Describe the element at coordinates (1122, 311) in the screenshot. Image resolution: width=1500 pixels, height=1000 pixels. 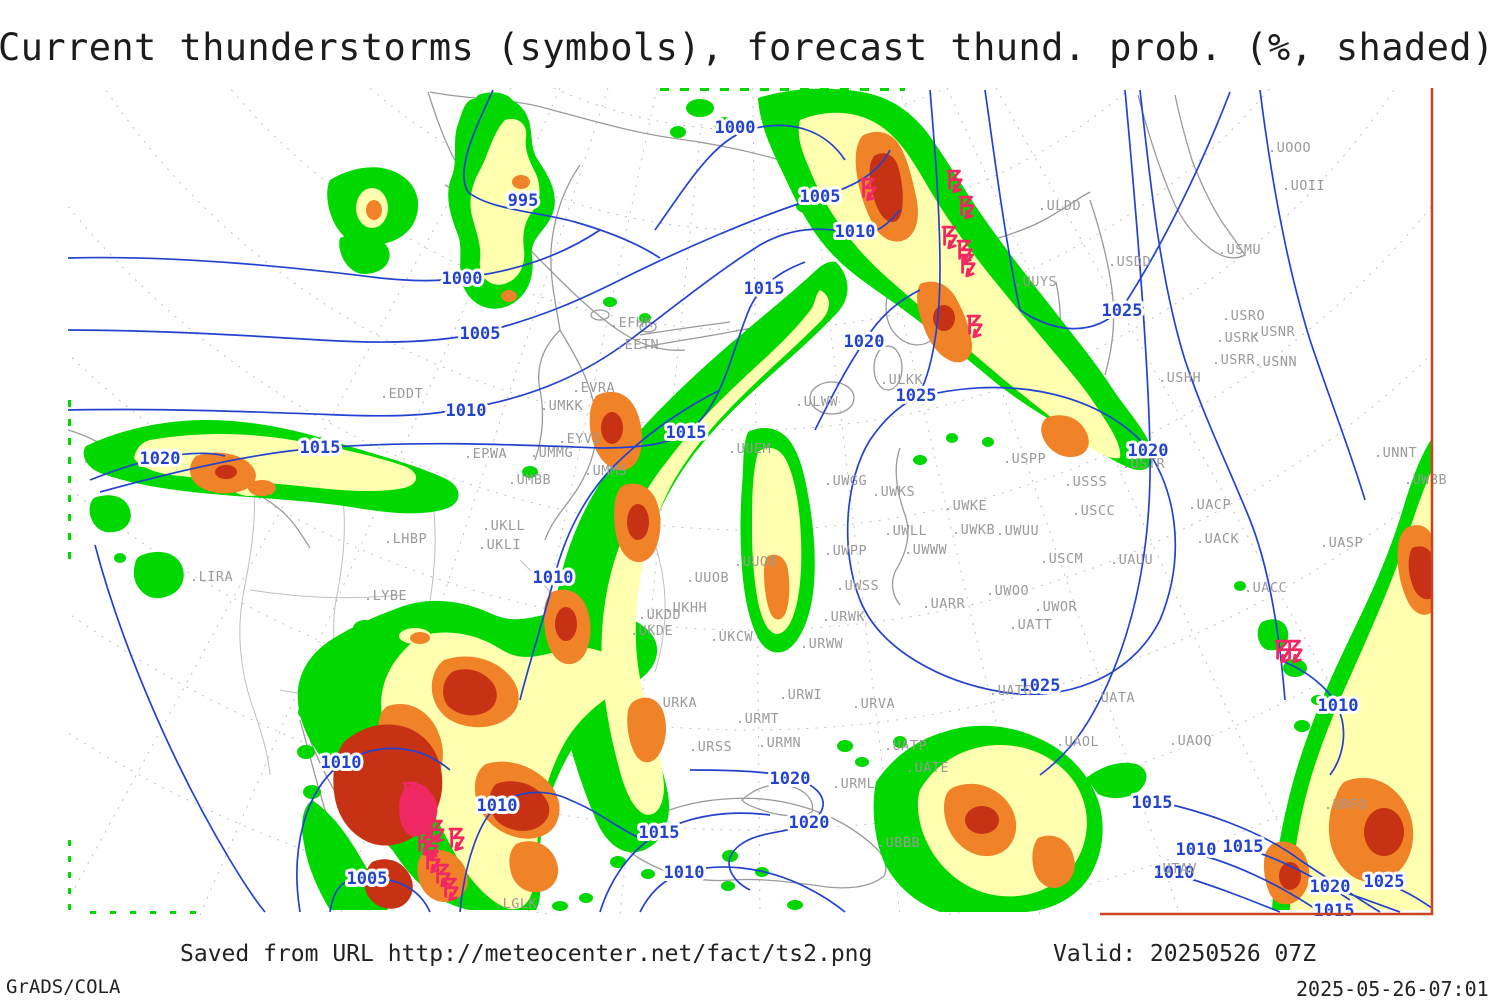
I see `isobar-label: 1025` at that location.